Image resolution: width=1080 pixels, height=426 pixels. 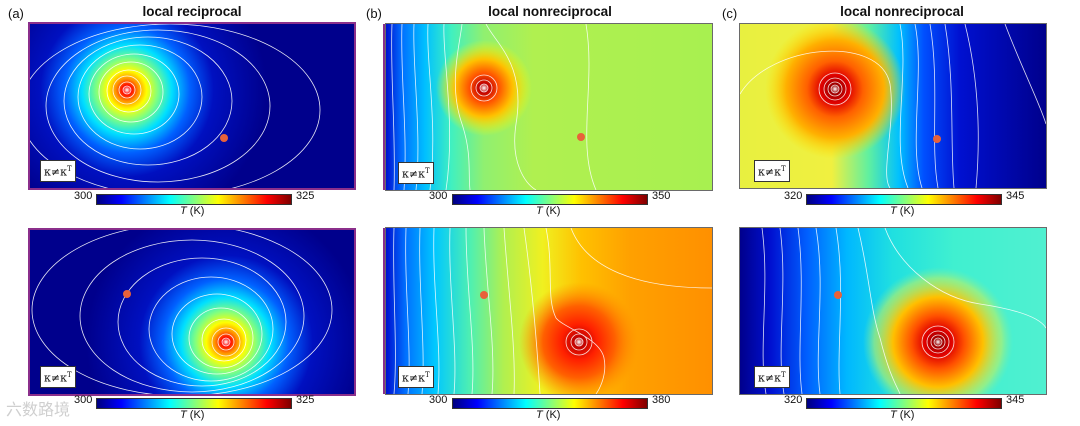 What do you see at coordinates (83, 196) in the screenshot?
I see `colorbar-a-top-min: 300` at bounding box center [83, 196].